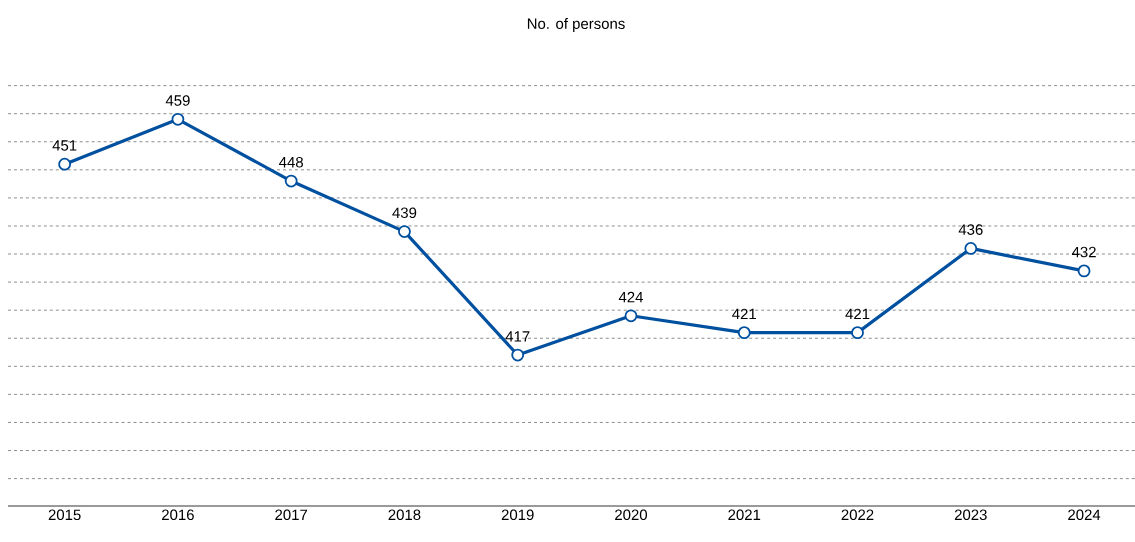 The image size is (1135, 542). Describe the element at coordinates (404, 213) in the screenshot. I see `data-label: 439` at that location.